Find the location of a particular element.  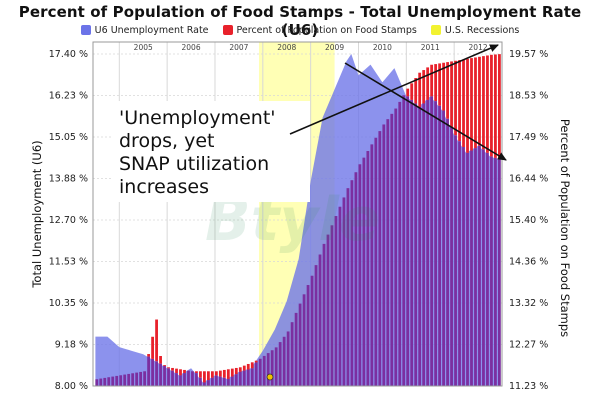

arrow-up-right is located at coordinates (394, 89).